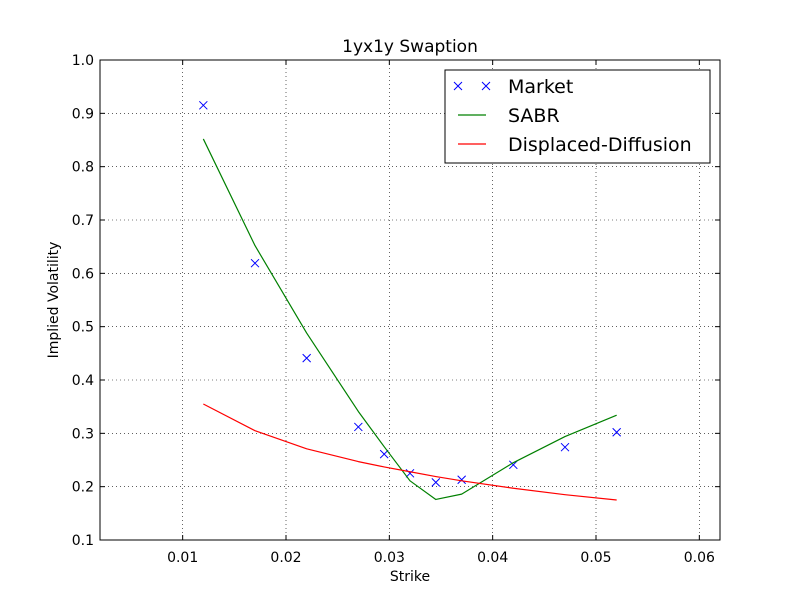  What do you see at coordinates (83, 488) in the screenshot?
I see `y-tick-label: 0.2` at bounding box center [83, 488].